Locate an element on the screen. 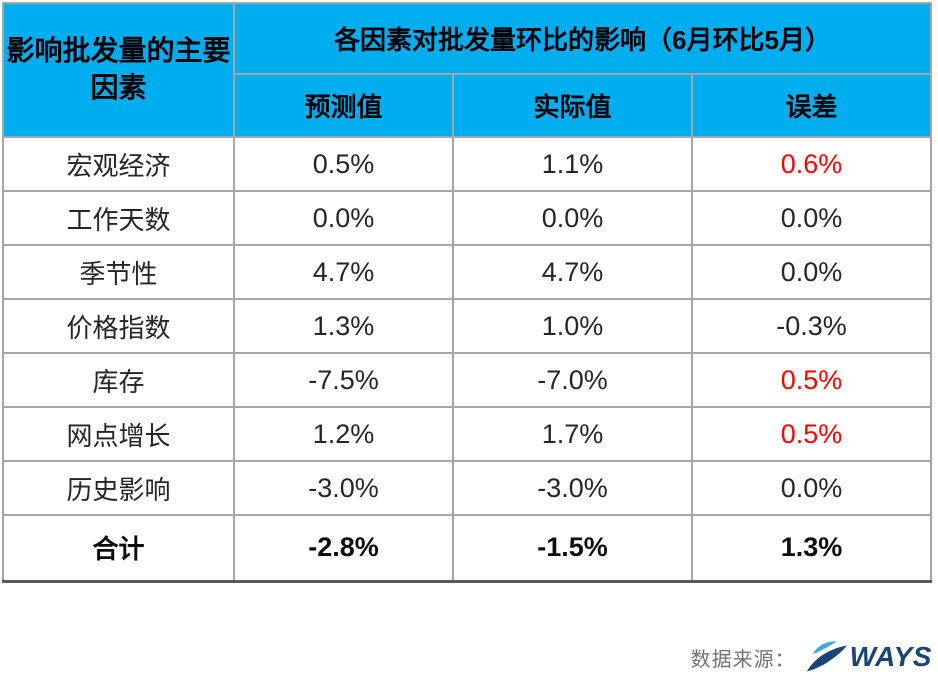 The width and height of the screenshot is (938, 684). factor-label: 库存 is located at coordinates (118, 380).